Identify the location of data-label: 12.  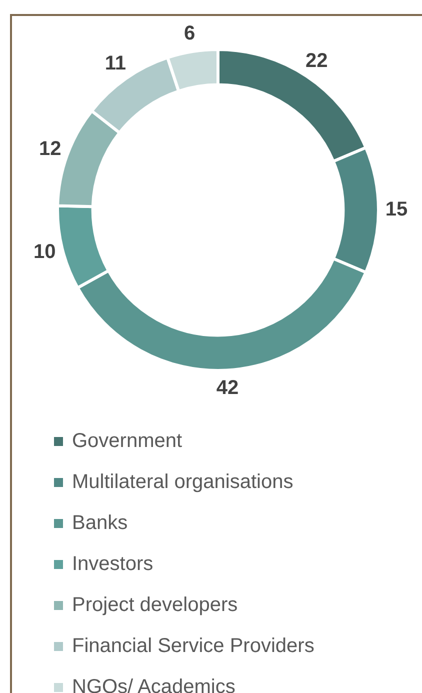
(50, 149).